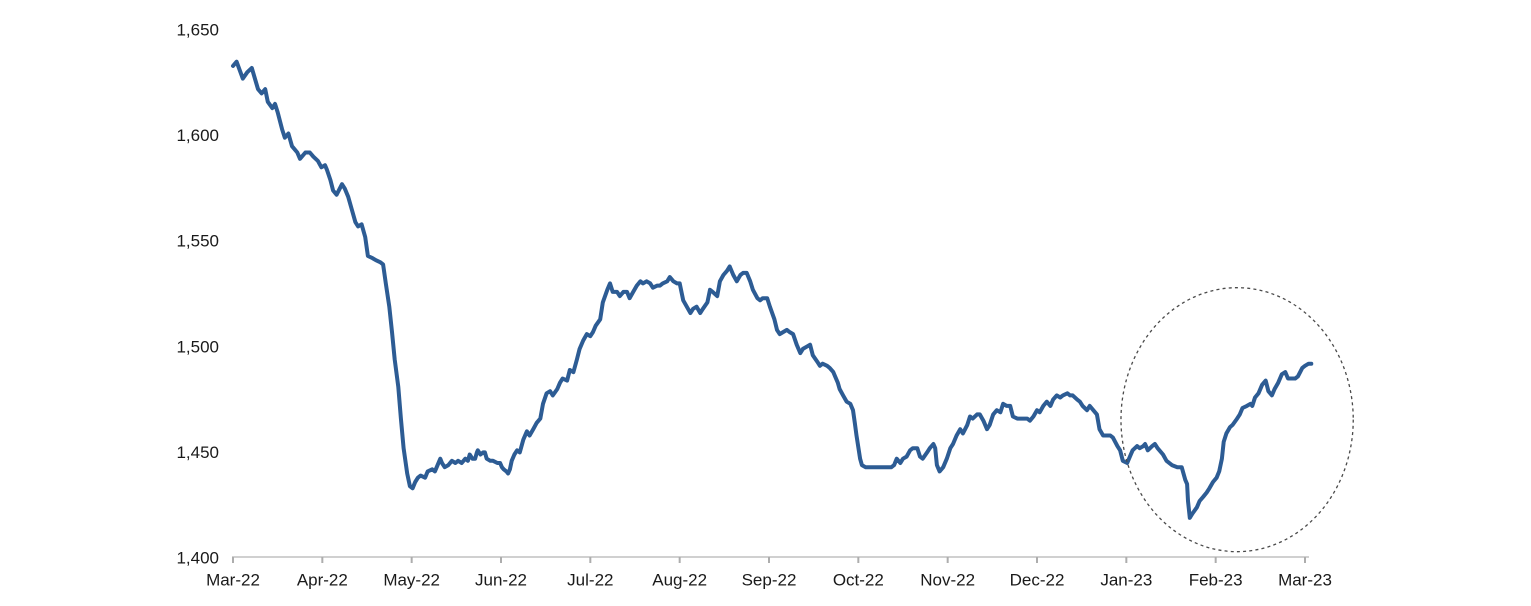  What do you see at coordinates (858, 580) in the screenshot?
I see `x-axis-tick-label: Oct-22` at bounding box center [858, 580].